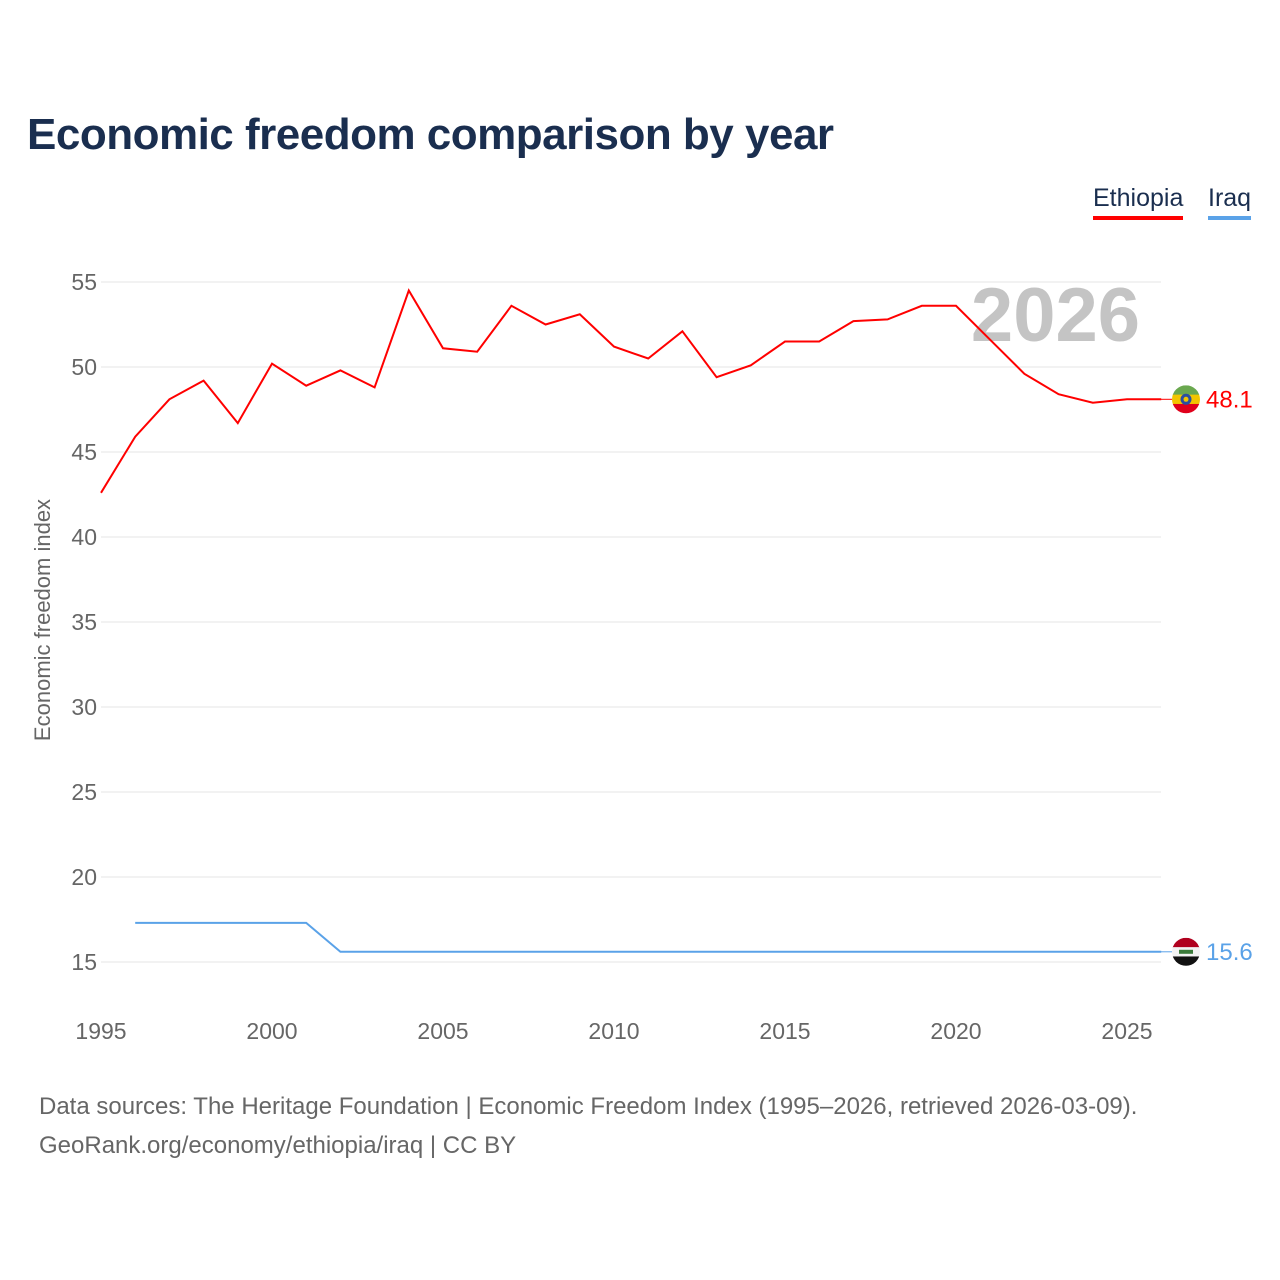 The width and height of the screenshot is (1280, 1280). I want to click on y-tick-label: 20, so click(84, 877).